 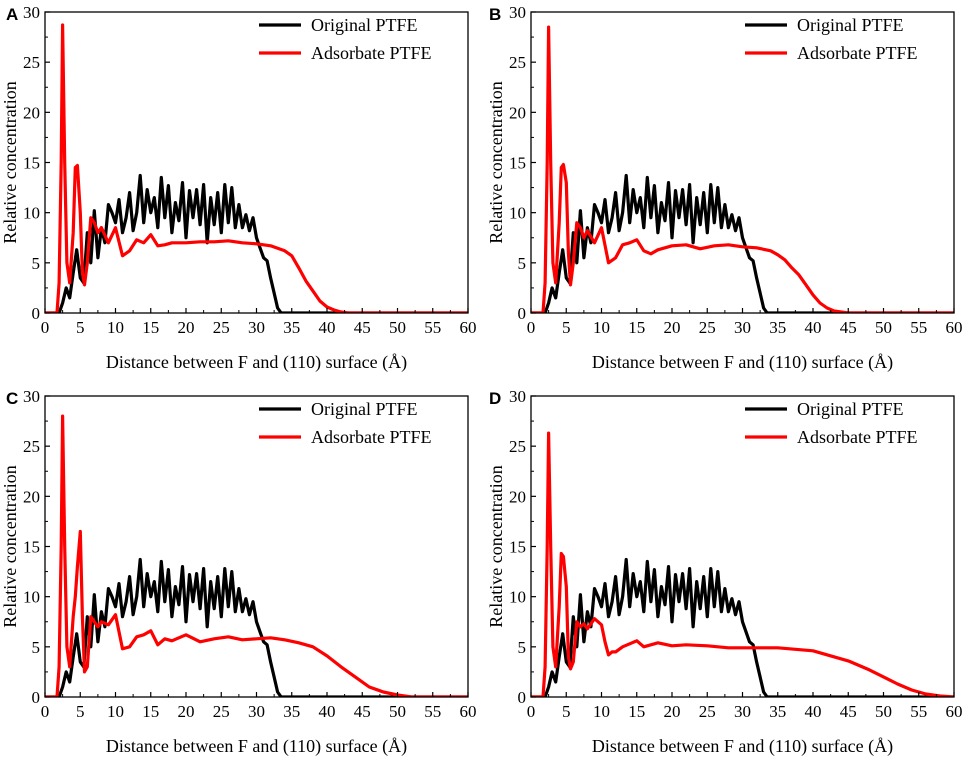 I want to click on panel-letter: A, so click(x=12, y=14).